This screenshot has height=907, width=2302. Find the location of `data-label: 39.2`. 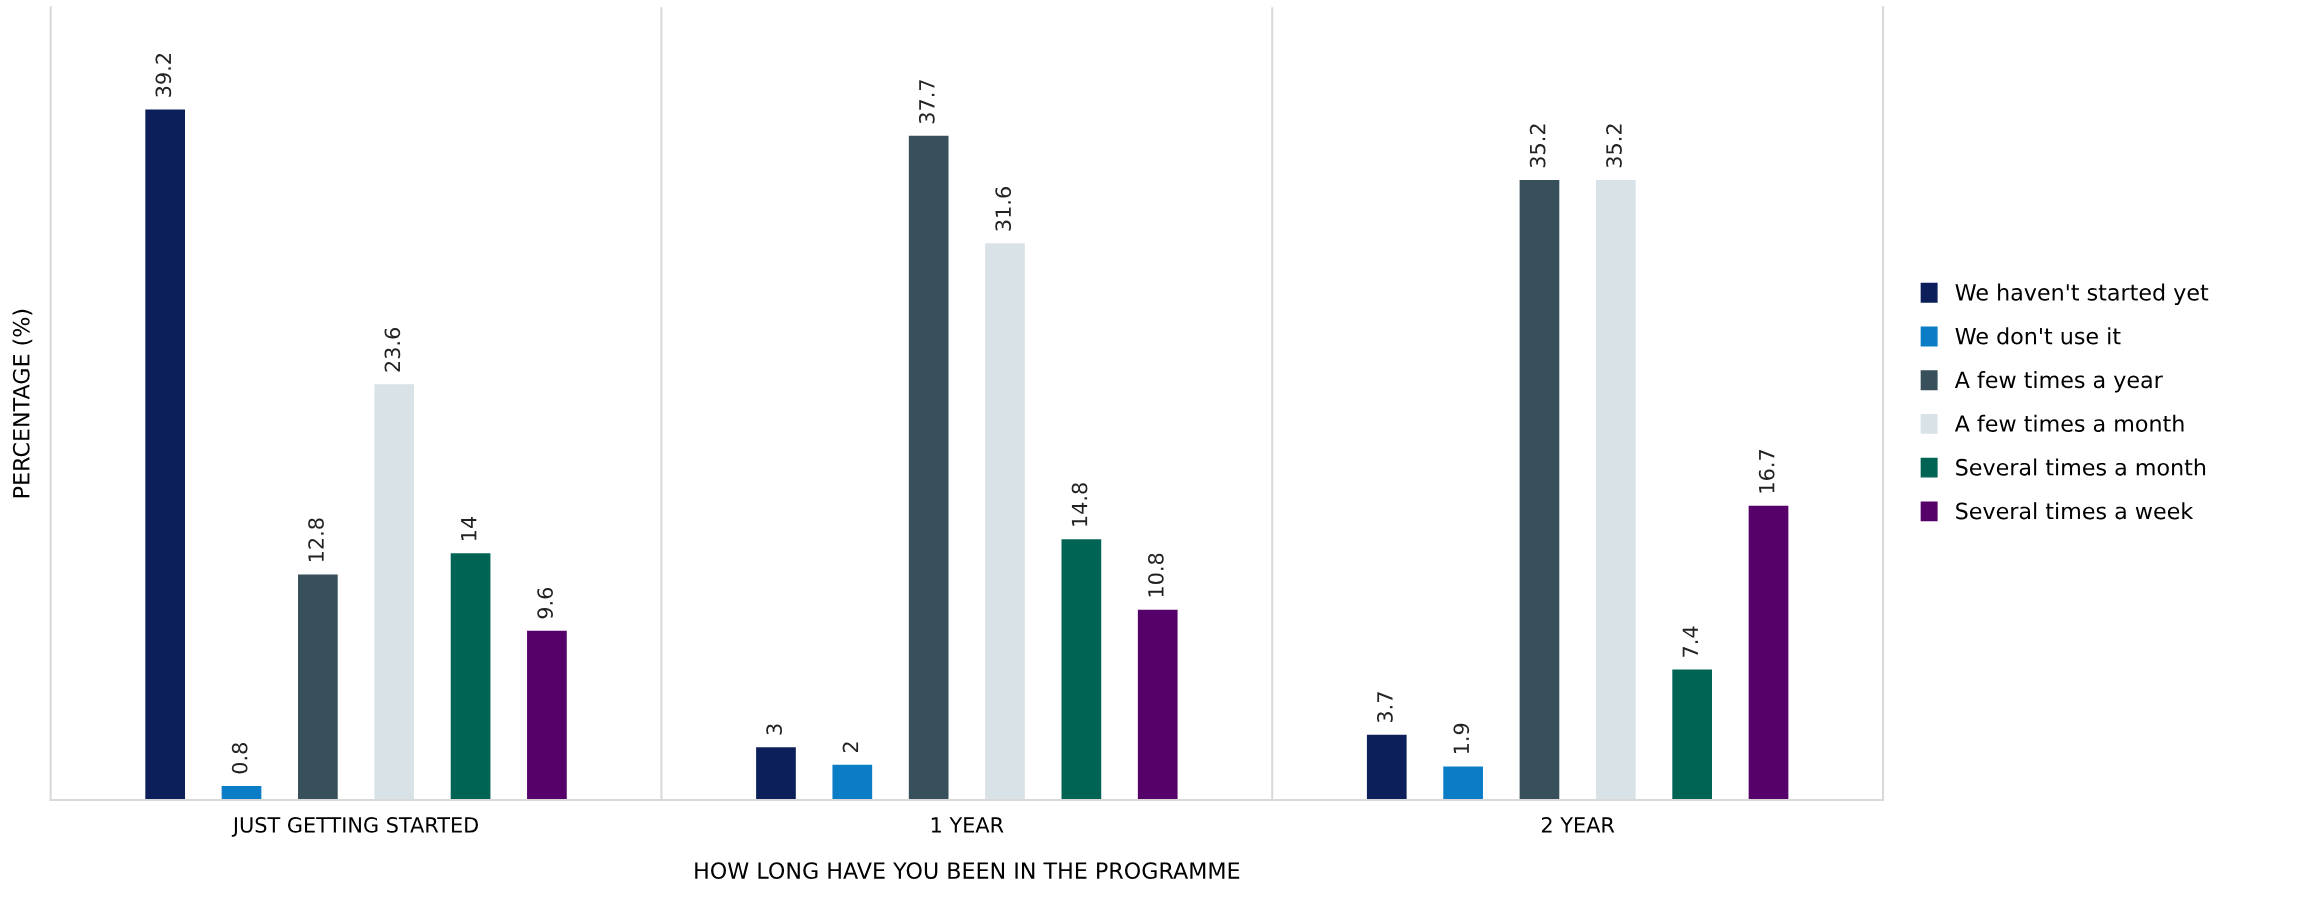

data-label: 39.2 is located at coordinates (163, 75).